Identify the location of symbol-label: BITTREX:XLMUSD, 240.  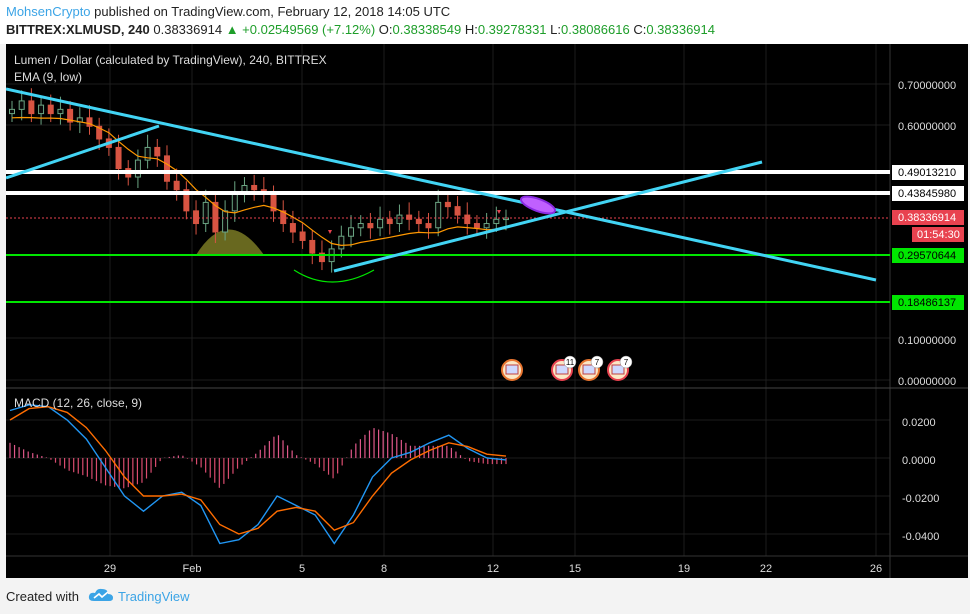
(78, 29).